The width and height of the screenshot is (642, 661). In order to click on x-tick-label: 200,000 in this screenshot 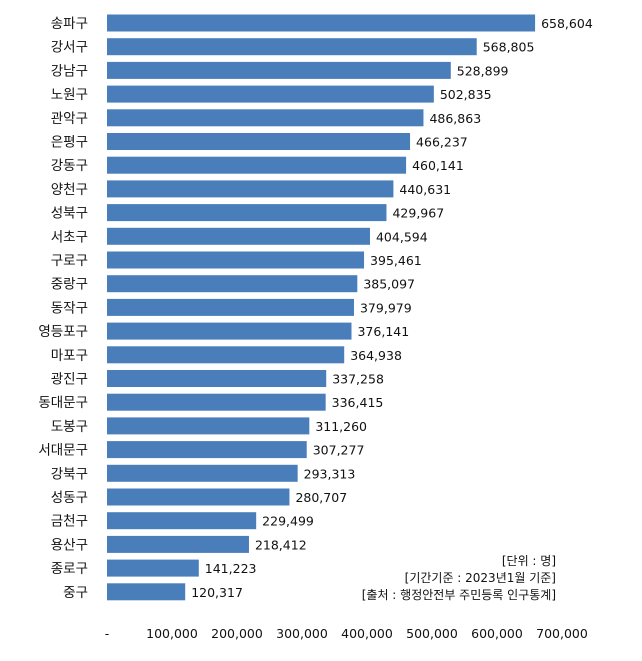, I will do `click(237, 633)`.